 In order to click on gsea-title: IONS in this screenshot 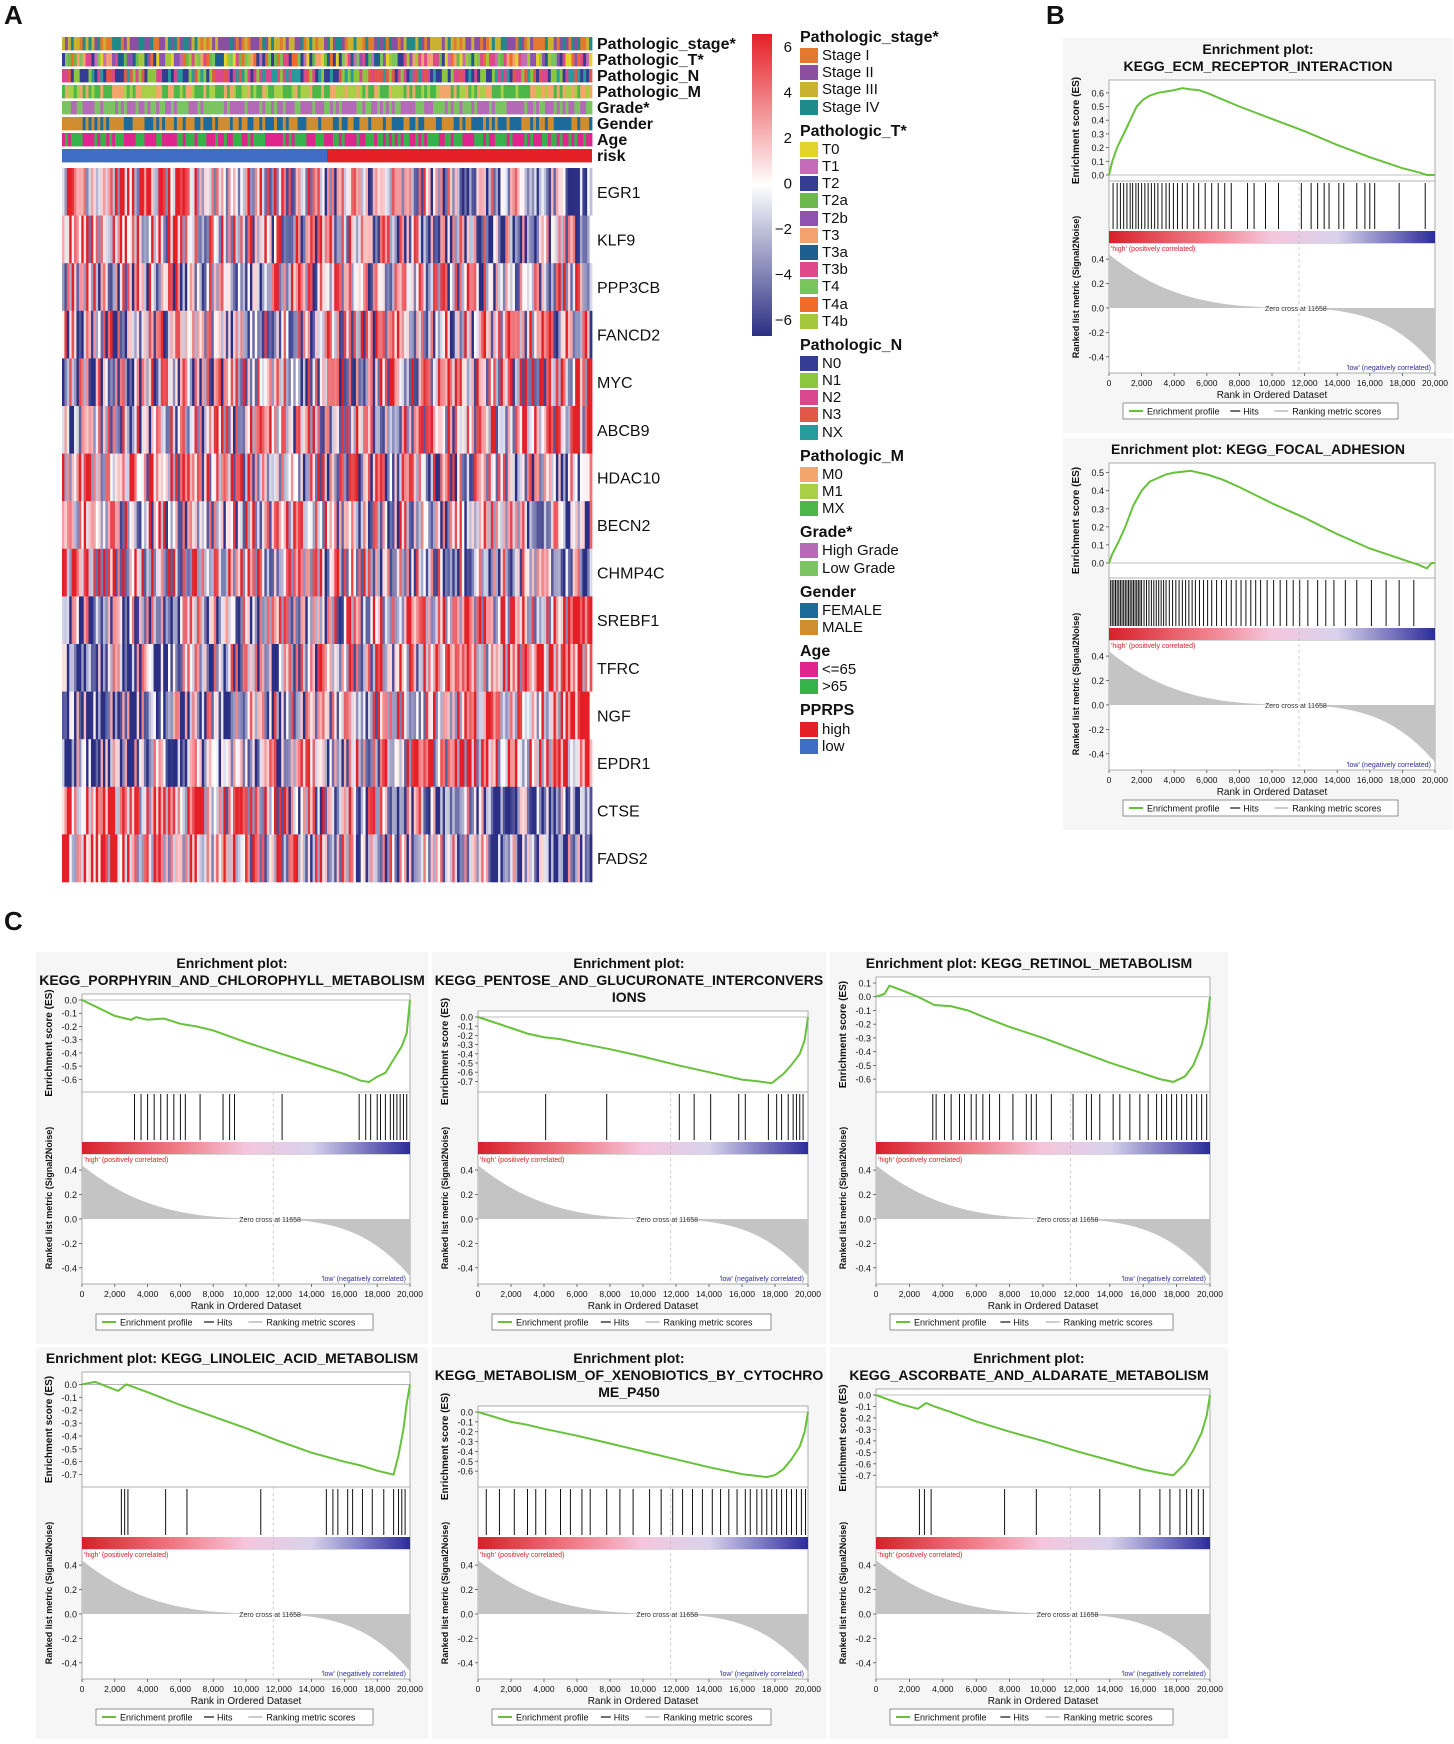, I will do `click(629, 997)`.